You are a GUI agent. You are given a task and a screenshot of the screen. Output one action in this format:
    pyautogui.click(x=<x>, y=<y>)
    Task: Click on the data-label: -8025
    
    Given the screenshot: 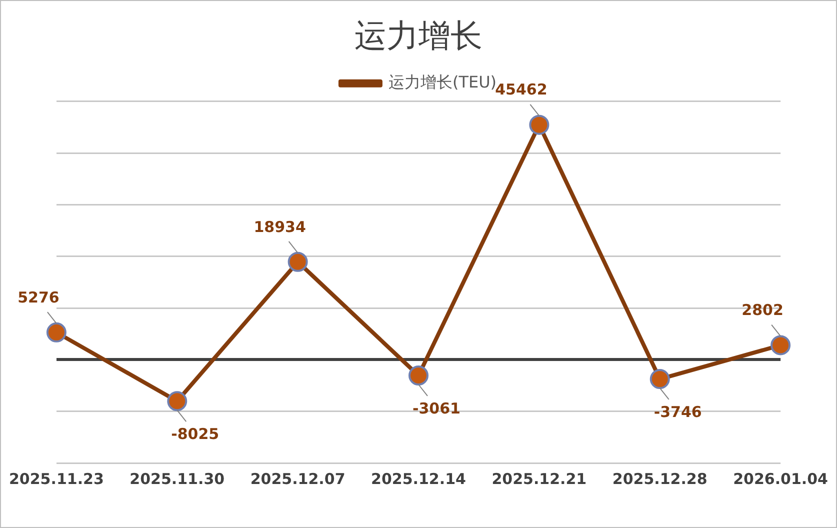 What is the action you would take?
    pyautogui.click(x=195, y=434)
    